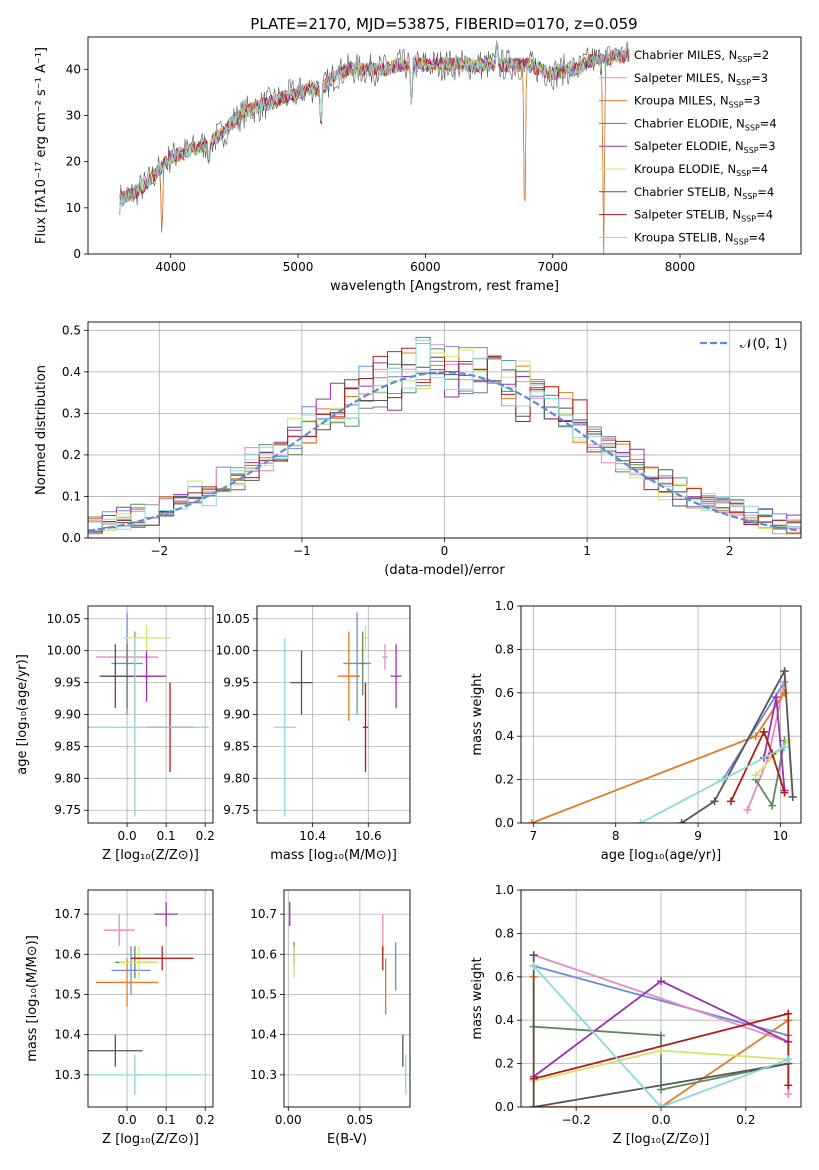 The height and width of the screenshot is (1170, 819). Describe the element at coordinates (712, 783) in the screenshot. I see `series-kroupa-stelib` at that location.